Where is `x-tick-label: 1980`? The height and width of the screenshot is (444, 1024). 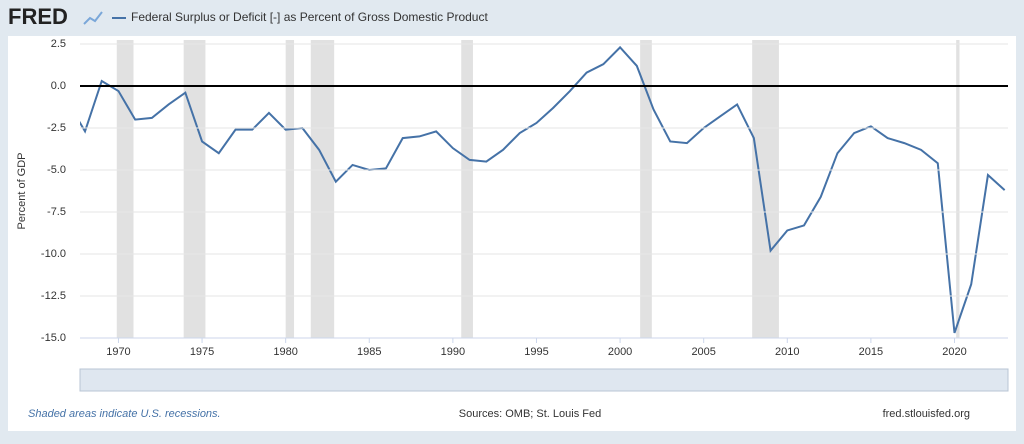 x-tick-label: 1980 is located at coordinates (285, 352).